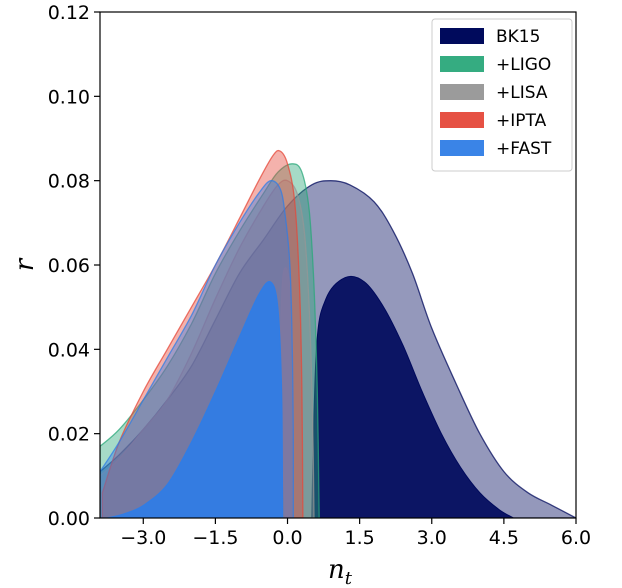 The image size is (622, 588). I want to click on x-tick-label: 0.0, so click(287, 538).